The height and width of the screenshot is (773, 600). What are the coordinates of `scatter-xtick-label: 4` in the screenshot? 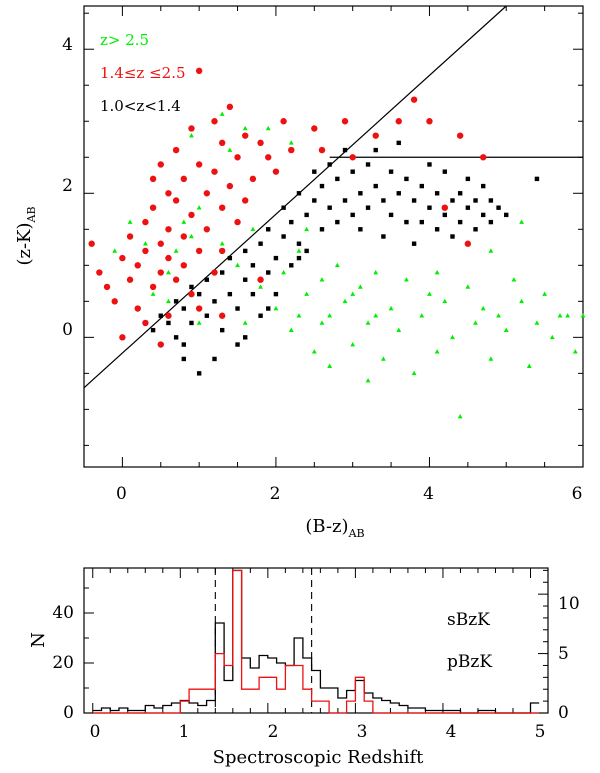 It's located at (428, 494).